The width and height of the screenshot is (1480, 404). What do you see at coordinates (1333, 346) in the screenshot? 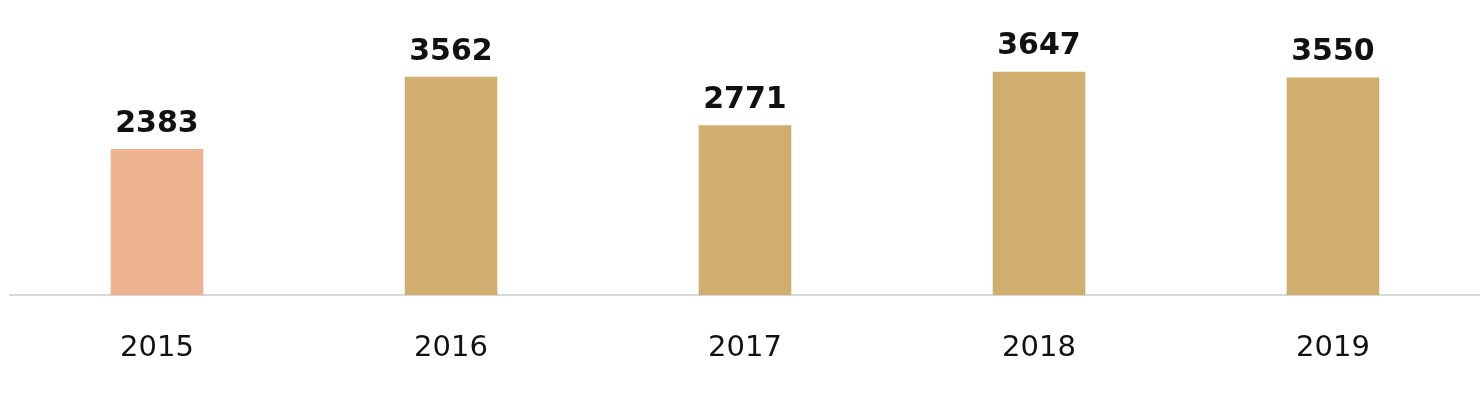
I see `x-tick-label: 2019` at bounding box center [1333, 346].